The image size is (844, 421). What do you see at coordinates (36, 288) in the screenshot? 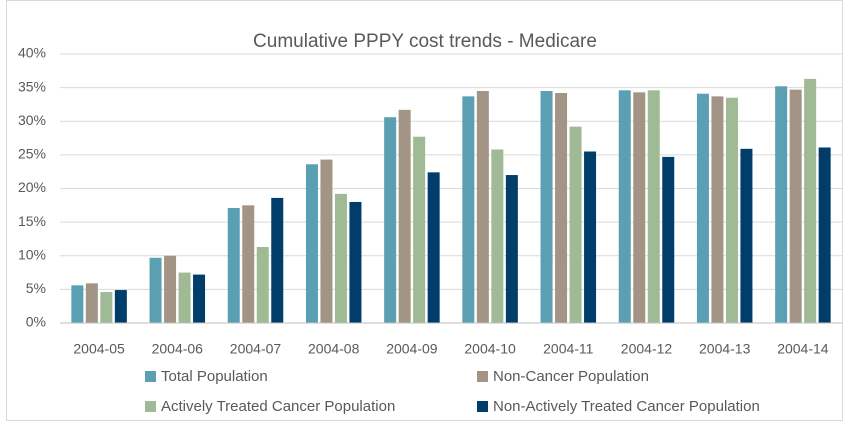
I see `y-tick-label: 5%` at bounding box center [36, 288].